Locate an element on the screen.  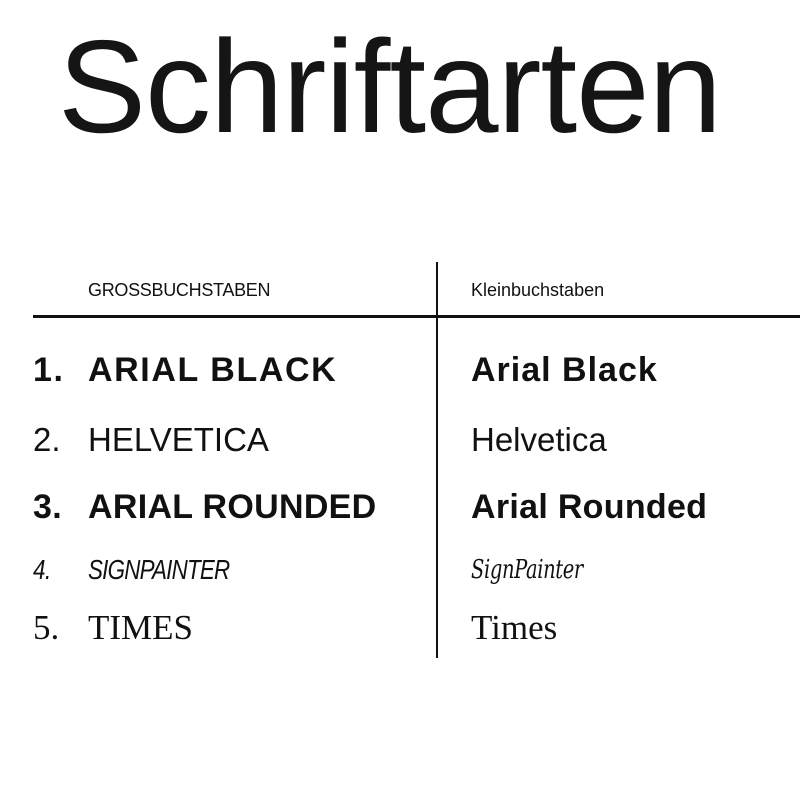
header-lowercase: Kleinbuchstaben is located at coordinates (538, 290).